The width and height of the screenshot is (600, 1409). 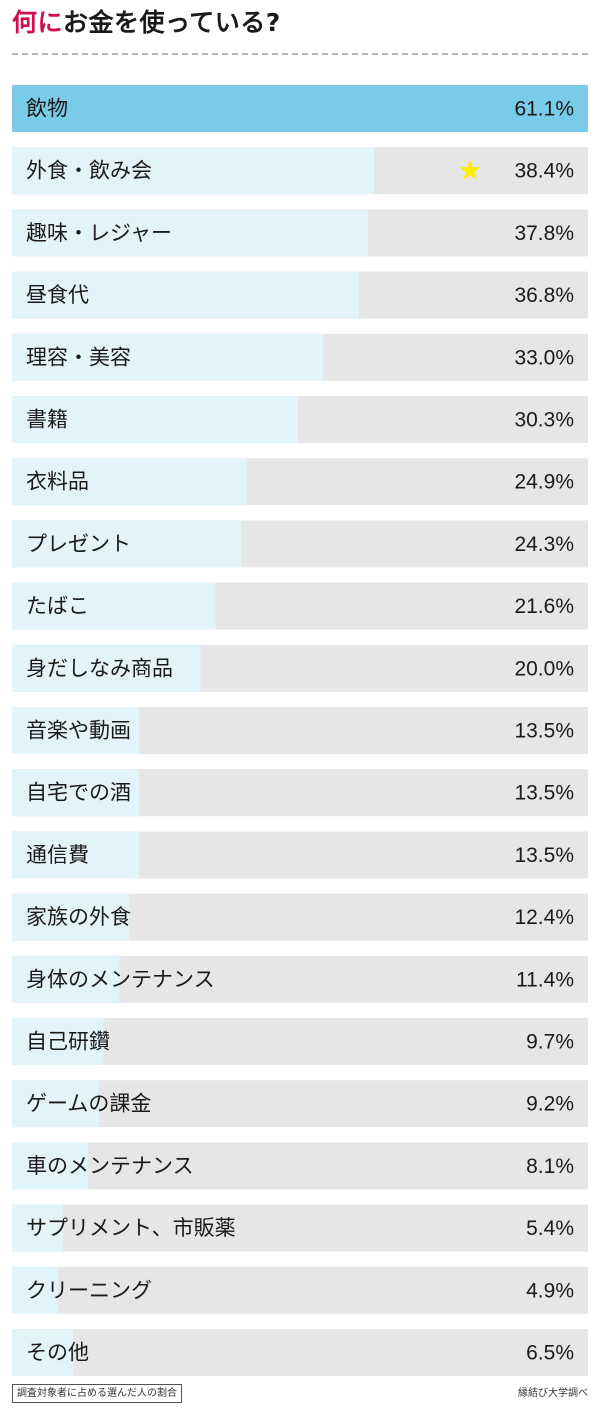 I want to click on value-label: 9.7%, so click(x=550, y=1042).